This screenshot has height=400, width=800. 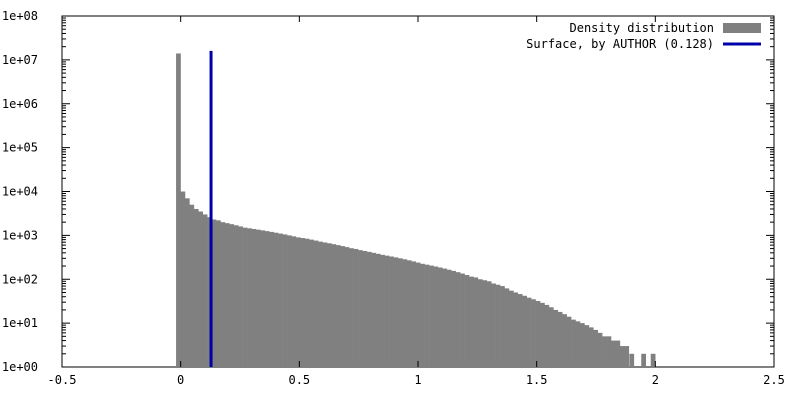 I want to click on x-tick-label: 1.5, so click(x=537, y=380).